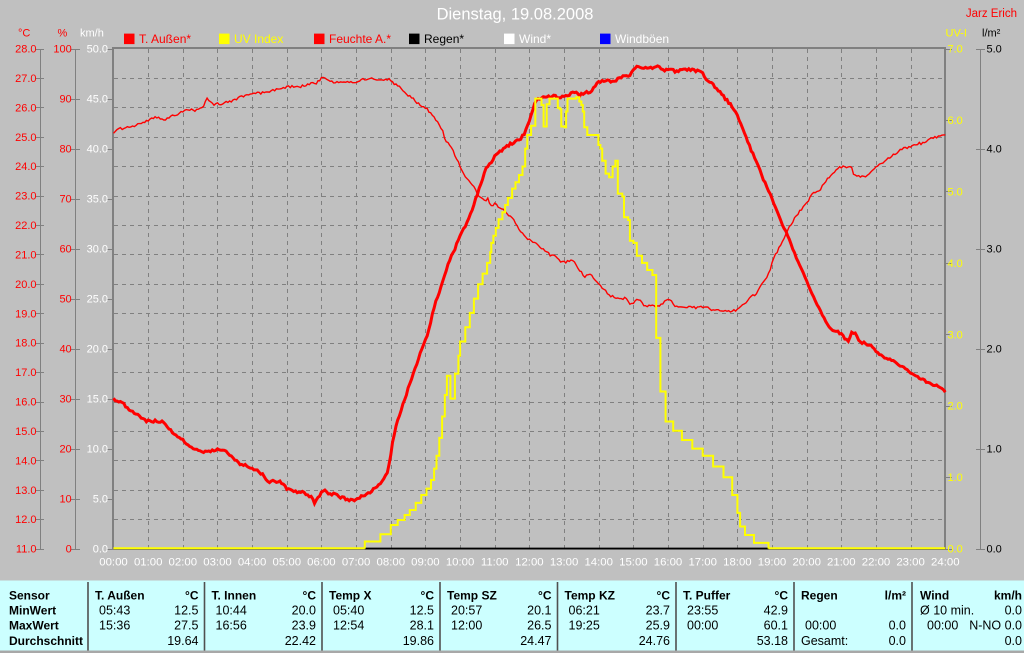 The width and height of the screenshot is (1024, 653). Describe the element at coordinates (529, 563) in the screenshot. I see `svg-text: 12:00` at that location.